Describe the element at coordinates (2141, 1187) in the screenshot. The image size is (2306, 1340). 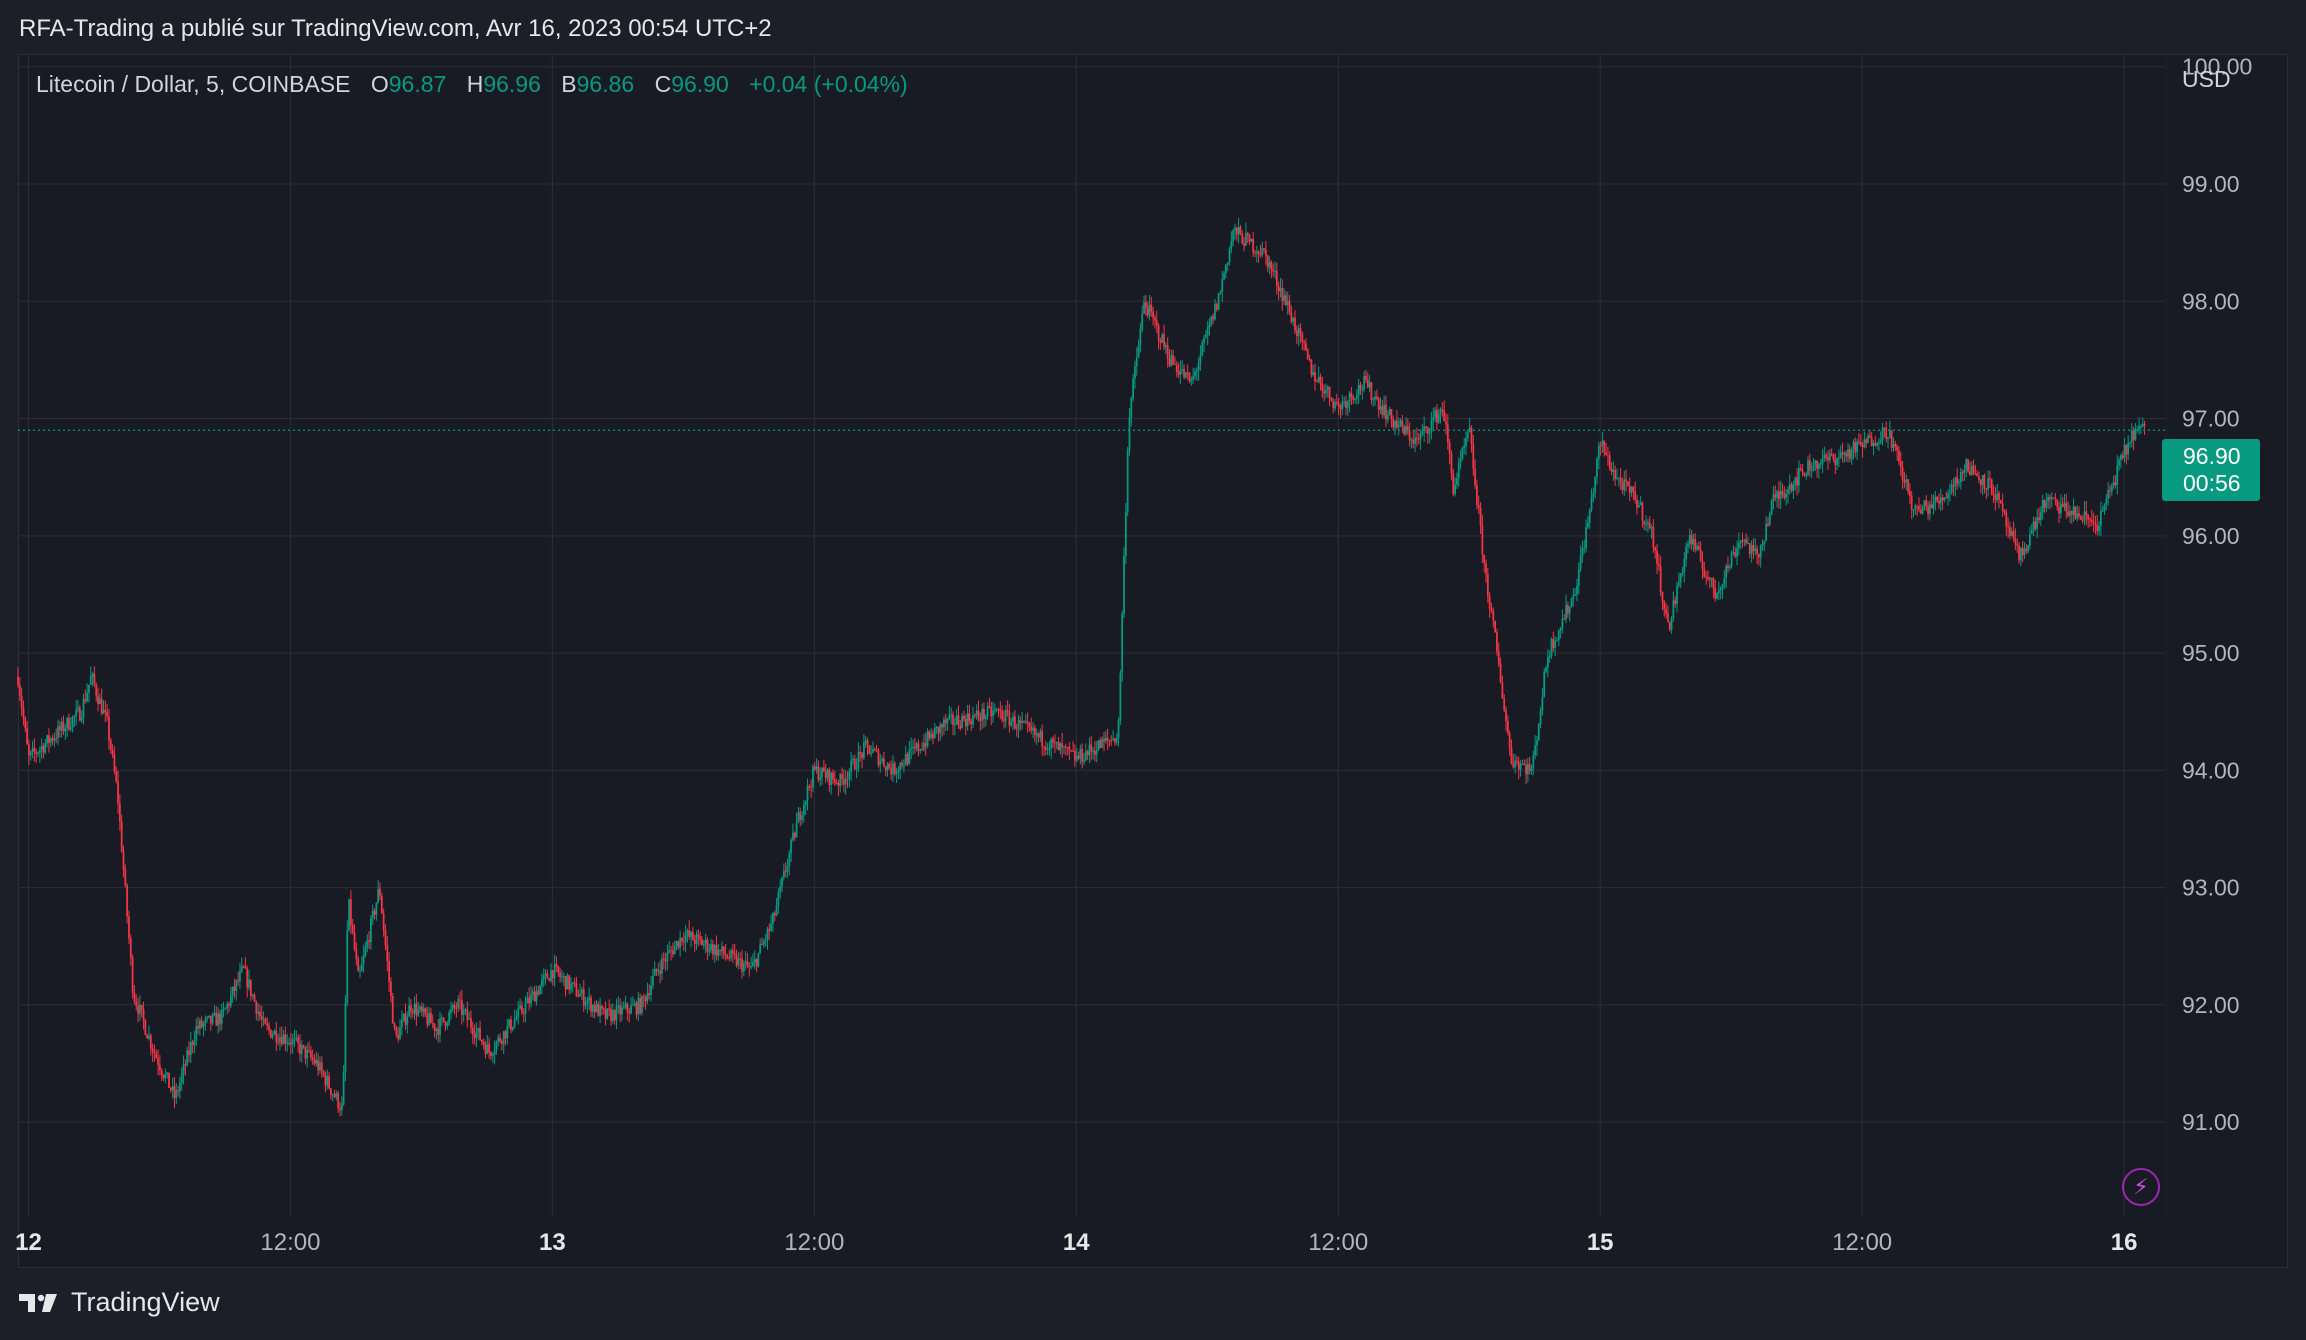
I see `bolt-icon: ⚡︎` at that location.